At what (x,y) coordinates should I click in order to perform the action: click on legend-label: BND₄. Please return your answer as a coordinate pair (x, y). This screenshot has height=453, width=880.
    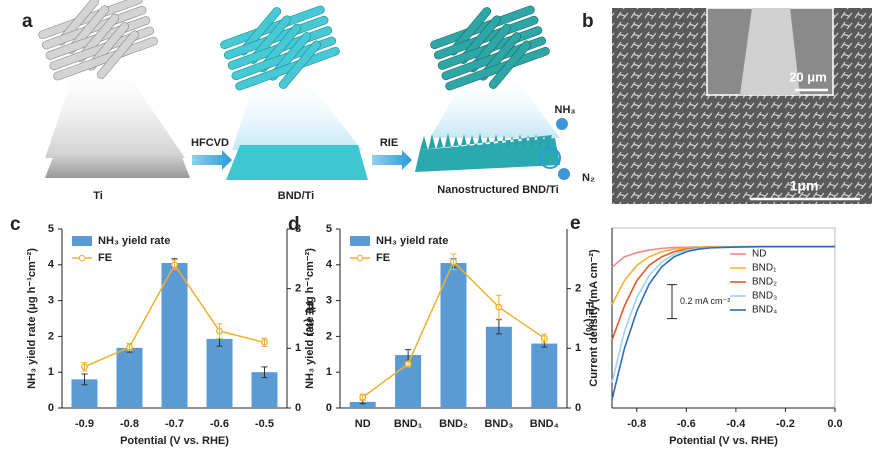
    Looking at the image, I should click on (764, 310).